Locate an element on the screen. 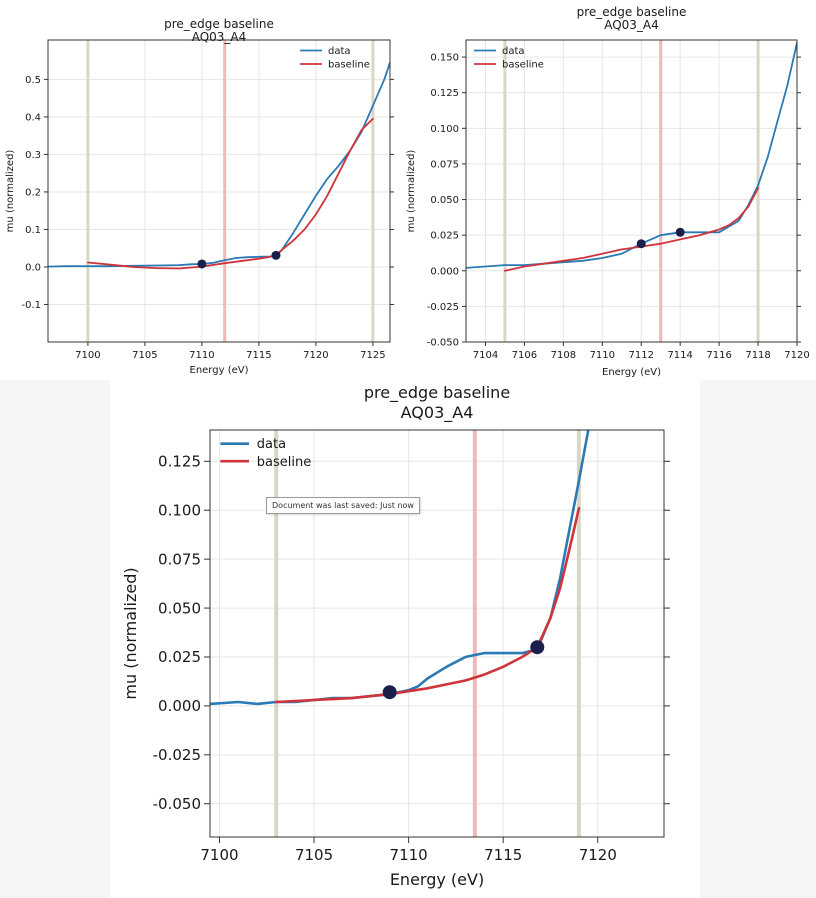 Image resolution: width=816 pixels, height=898 pixels. x-tick-label: 7125 is located at coordinates (372, 355).